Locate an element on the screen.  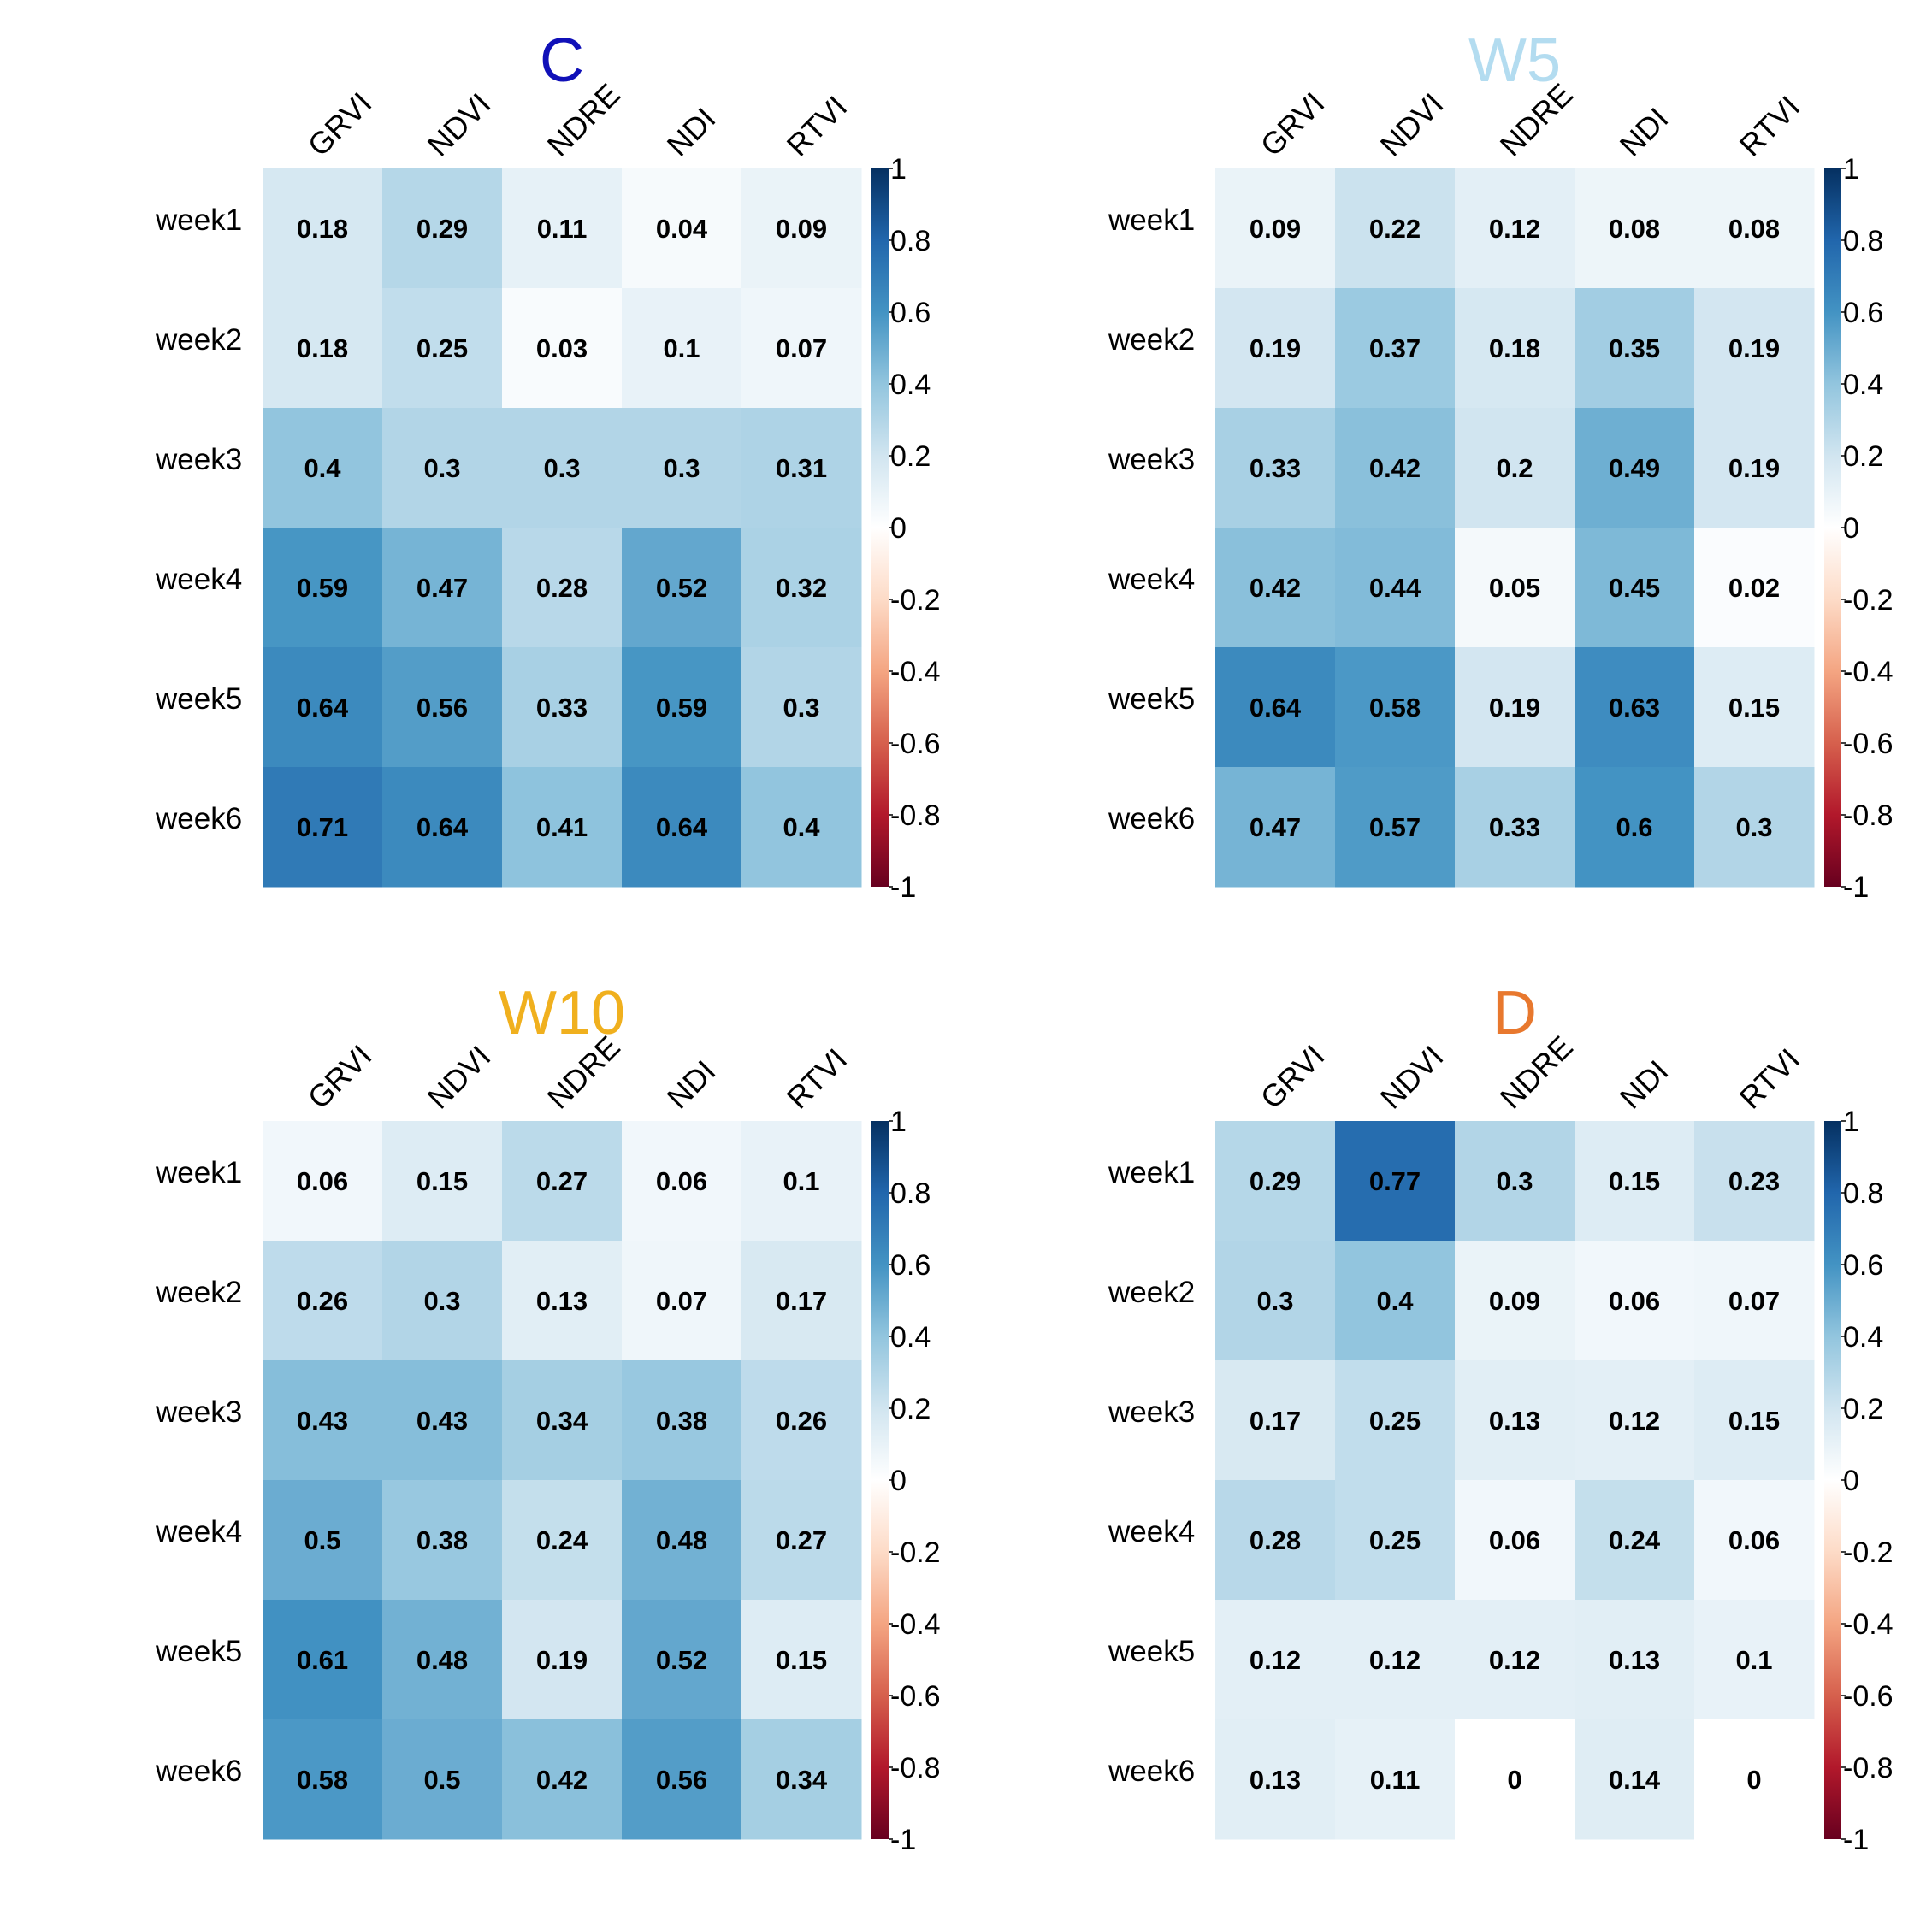
cell-value-label: 0.34 is located at coordinates (562, 1421).